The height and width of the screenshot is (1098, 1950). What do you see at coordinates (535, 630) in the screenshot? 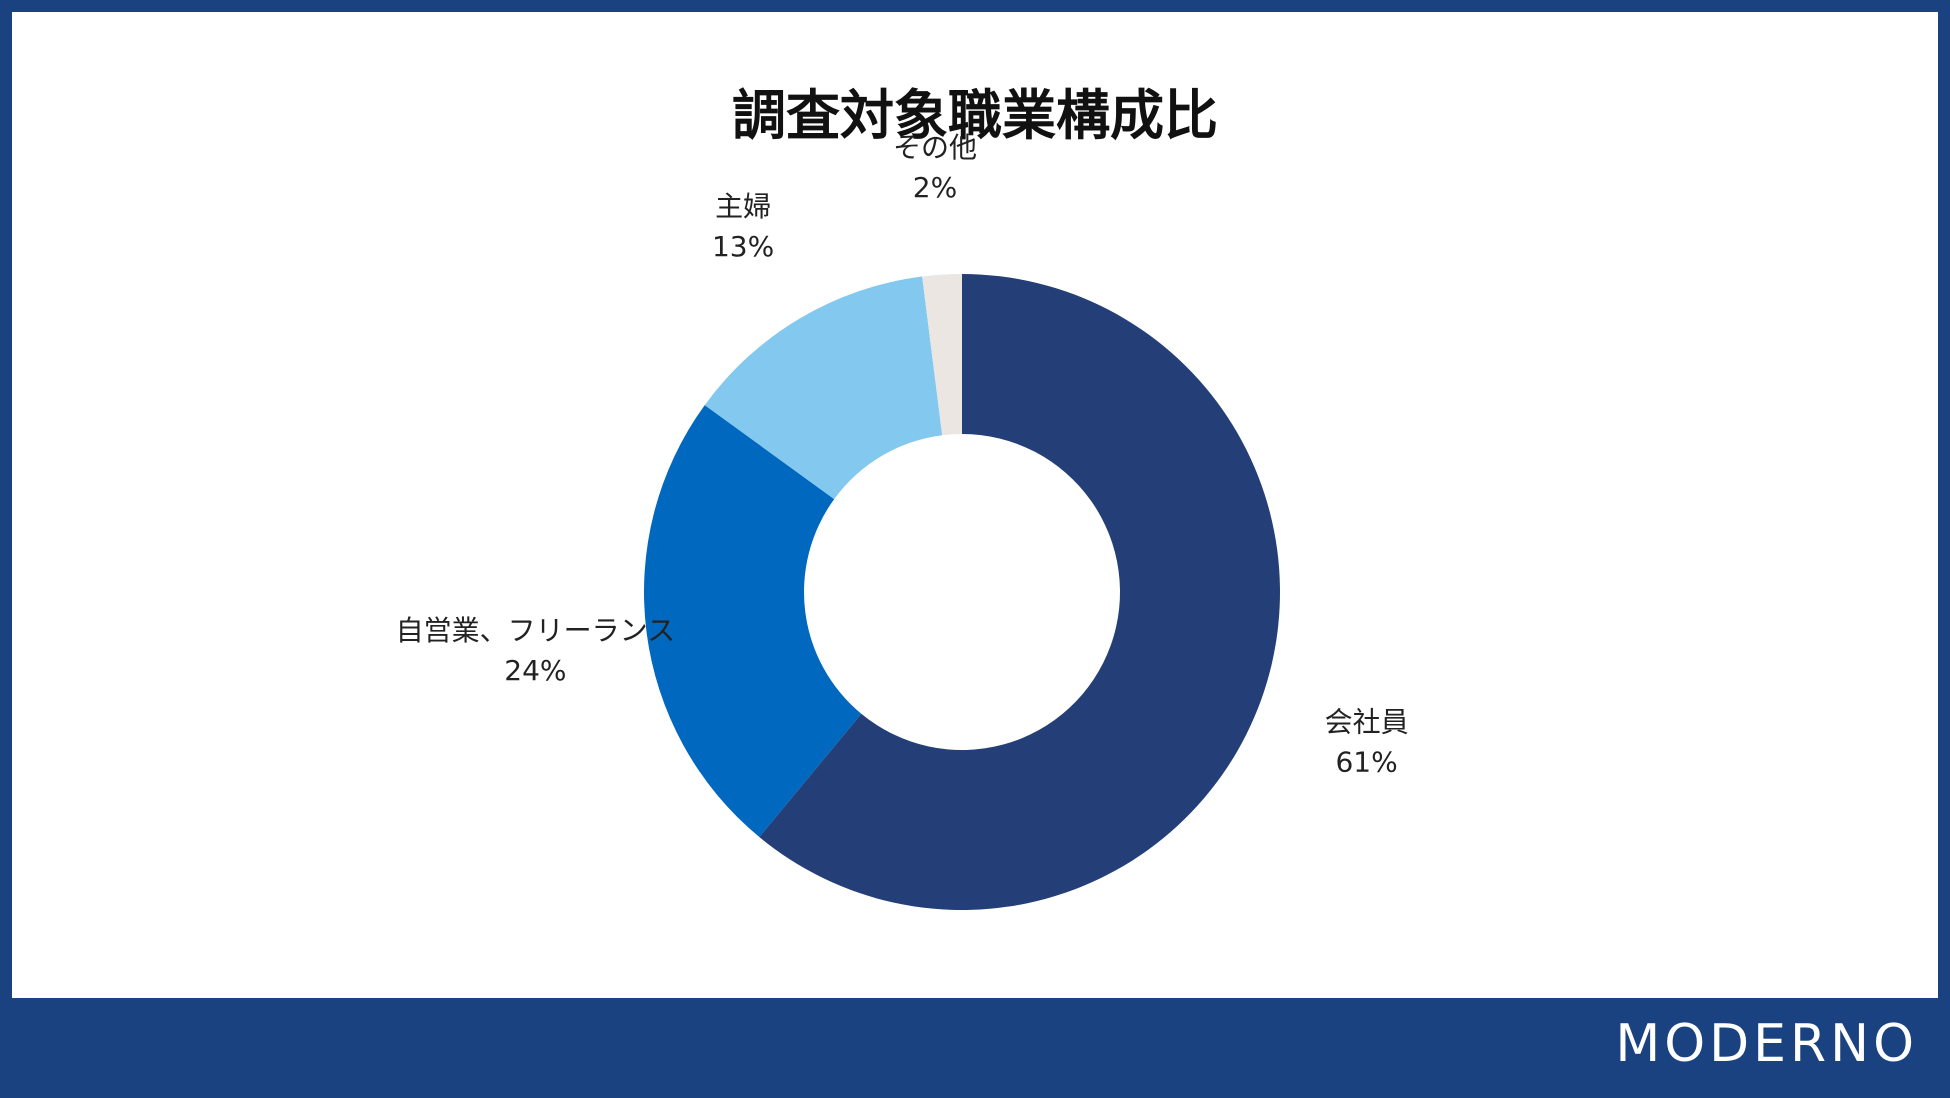
I see `slice-category-1: 自営業、フリーランス` at bounding box center [535, 630].